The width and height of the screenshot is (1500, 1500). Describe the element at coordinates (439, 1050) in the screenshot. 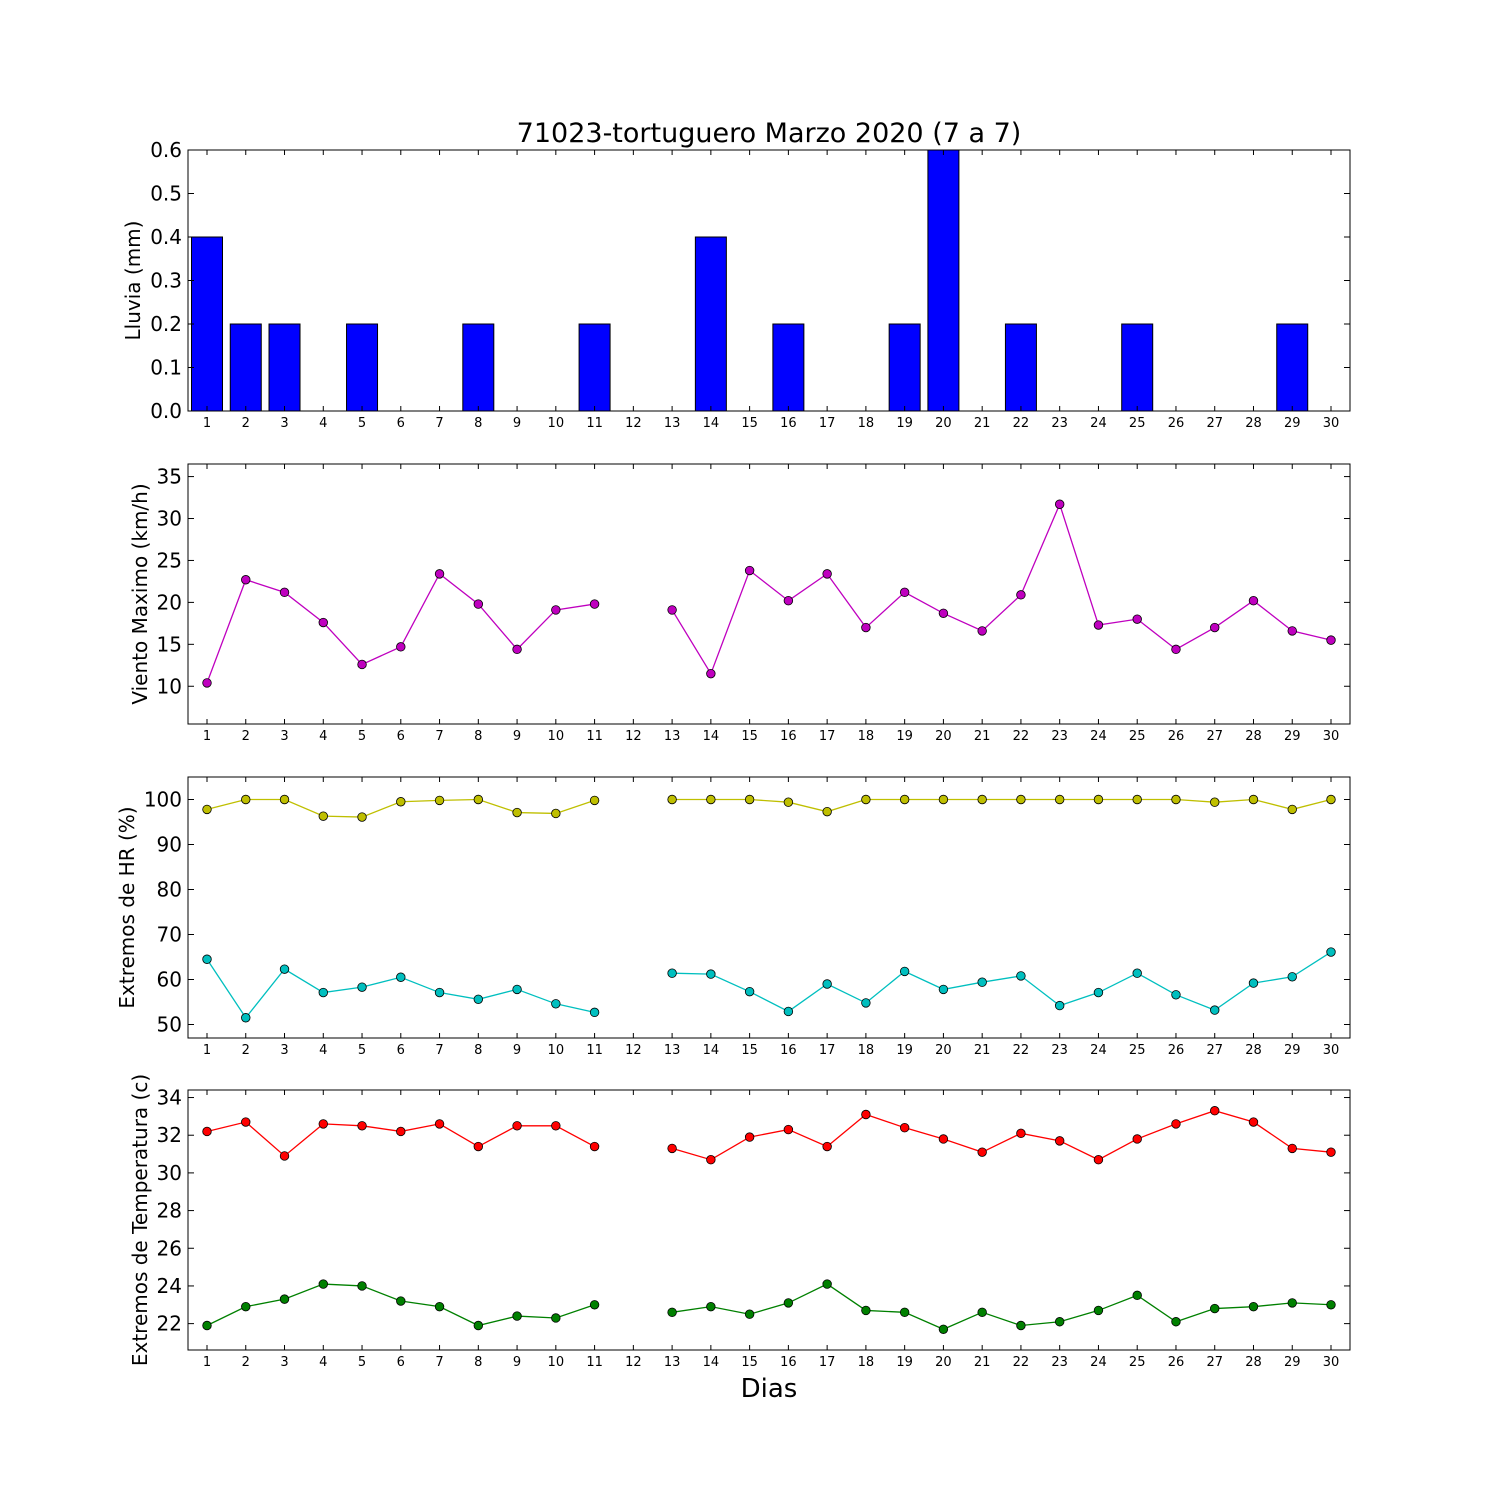

I see `x-tick-label: 7` at that location.